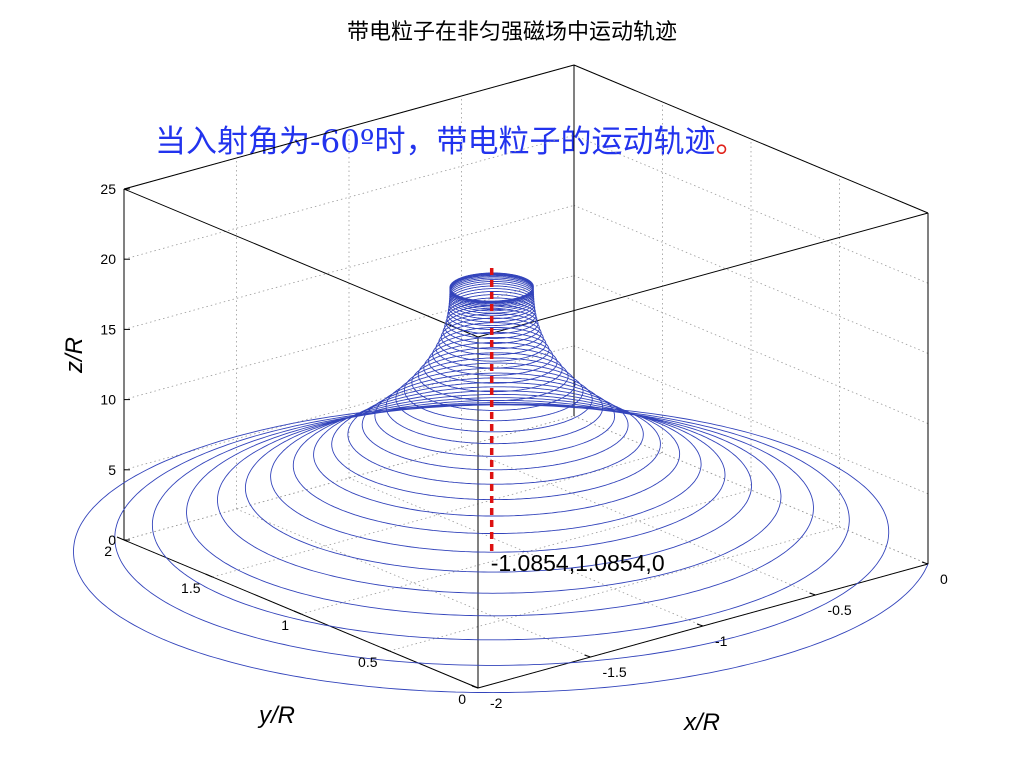  I want to click on annotation-text: 当入射角为-60º时，带电粒子的运动轨迹。, so click(451, 138).